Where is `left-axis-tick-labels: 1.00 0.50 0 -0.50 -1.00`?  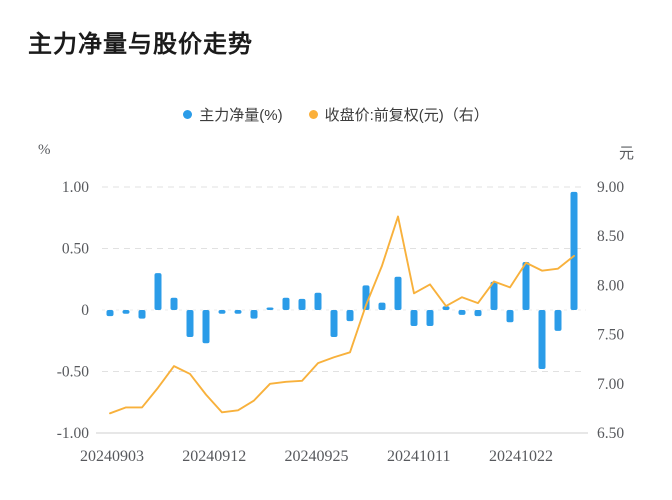 left-axis-tick-labels: 1.00 0.50 0 -0.50 -1.00 is located at coordinates (73, 310).